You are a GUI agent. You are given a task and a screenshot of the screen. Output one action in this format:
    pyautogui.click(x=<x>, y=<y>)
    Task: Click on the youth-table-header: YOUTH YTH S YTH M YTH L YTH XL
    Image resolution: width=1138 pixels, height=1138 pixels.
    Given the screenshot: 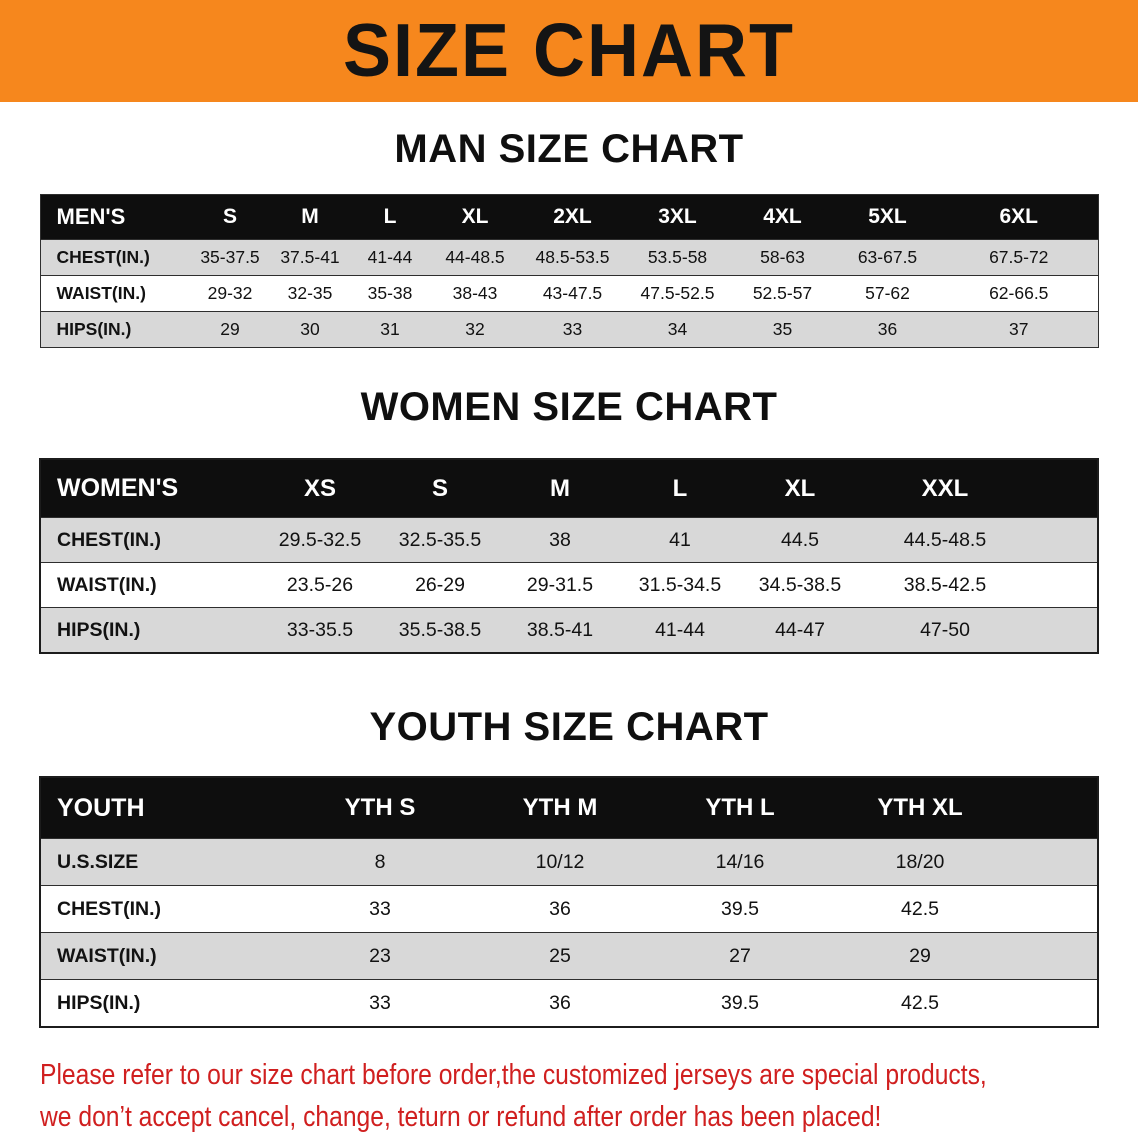 What is the action you would take?
    pyautogui.click(x=569, y=808)
    